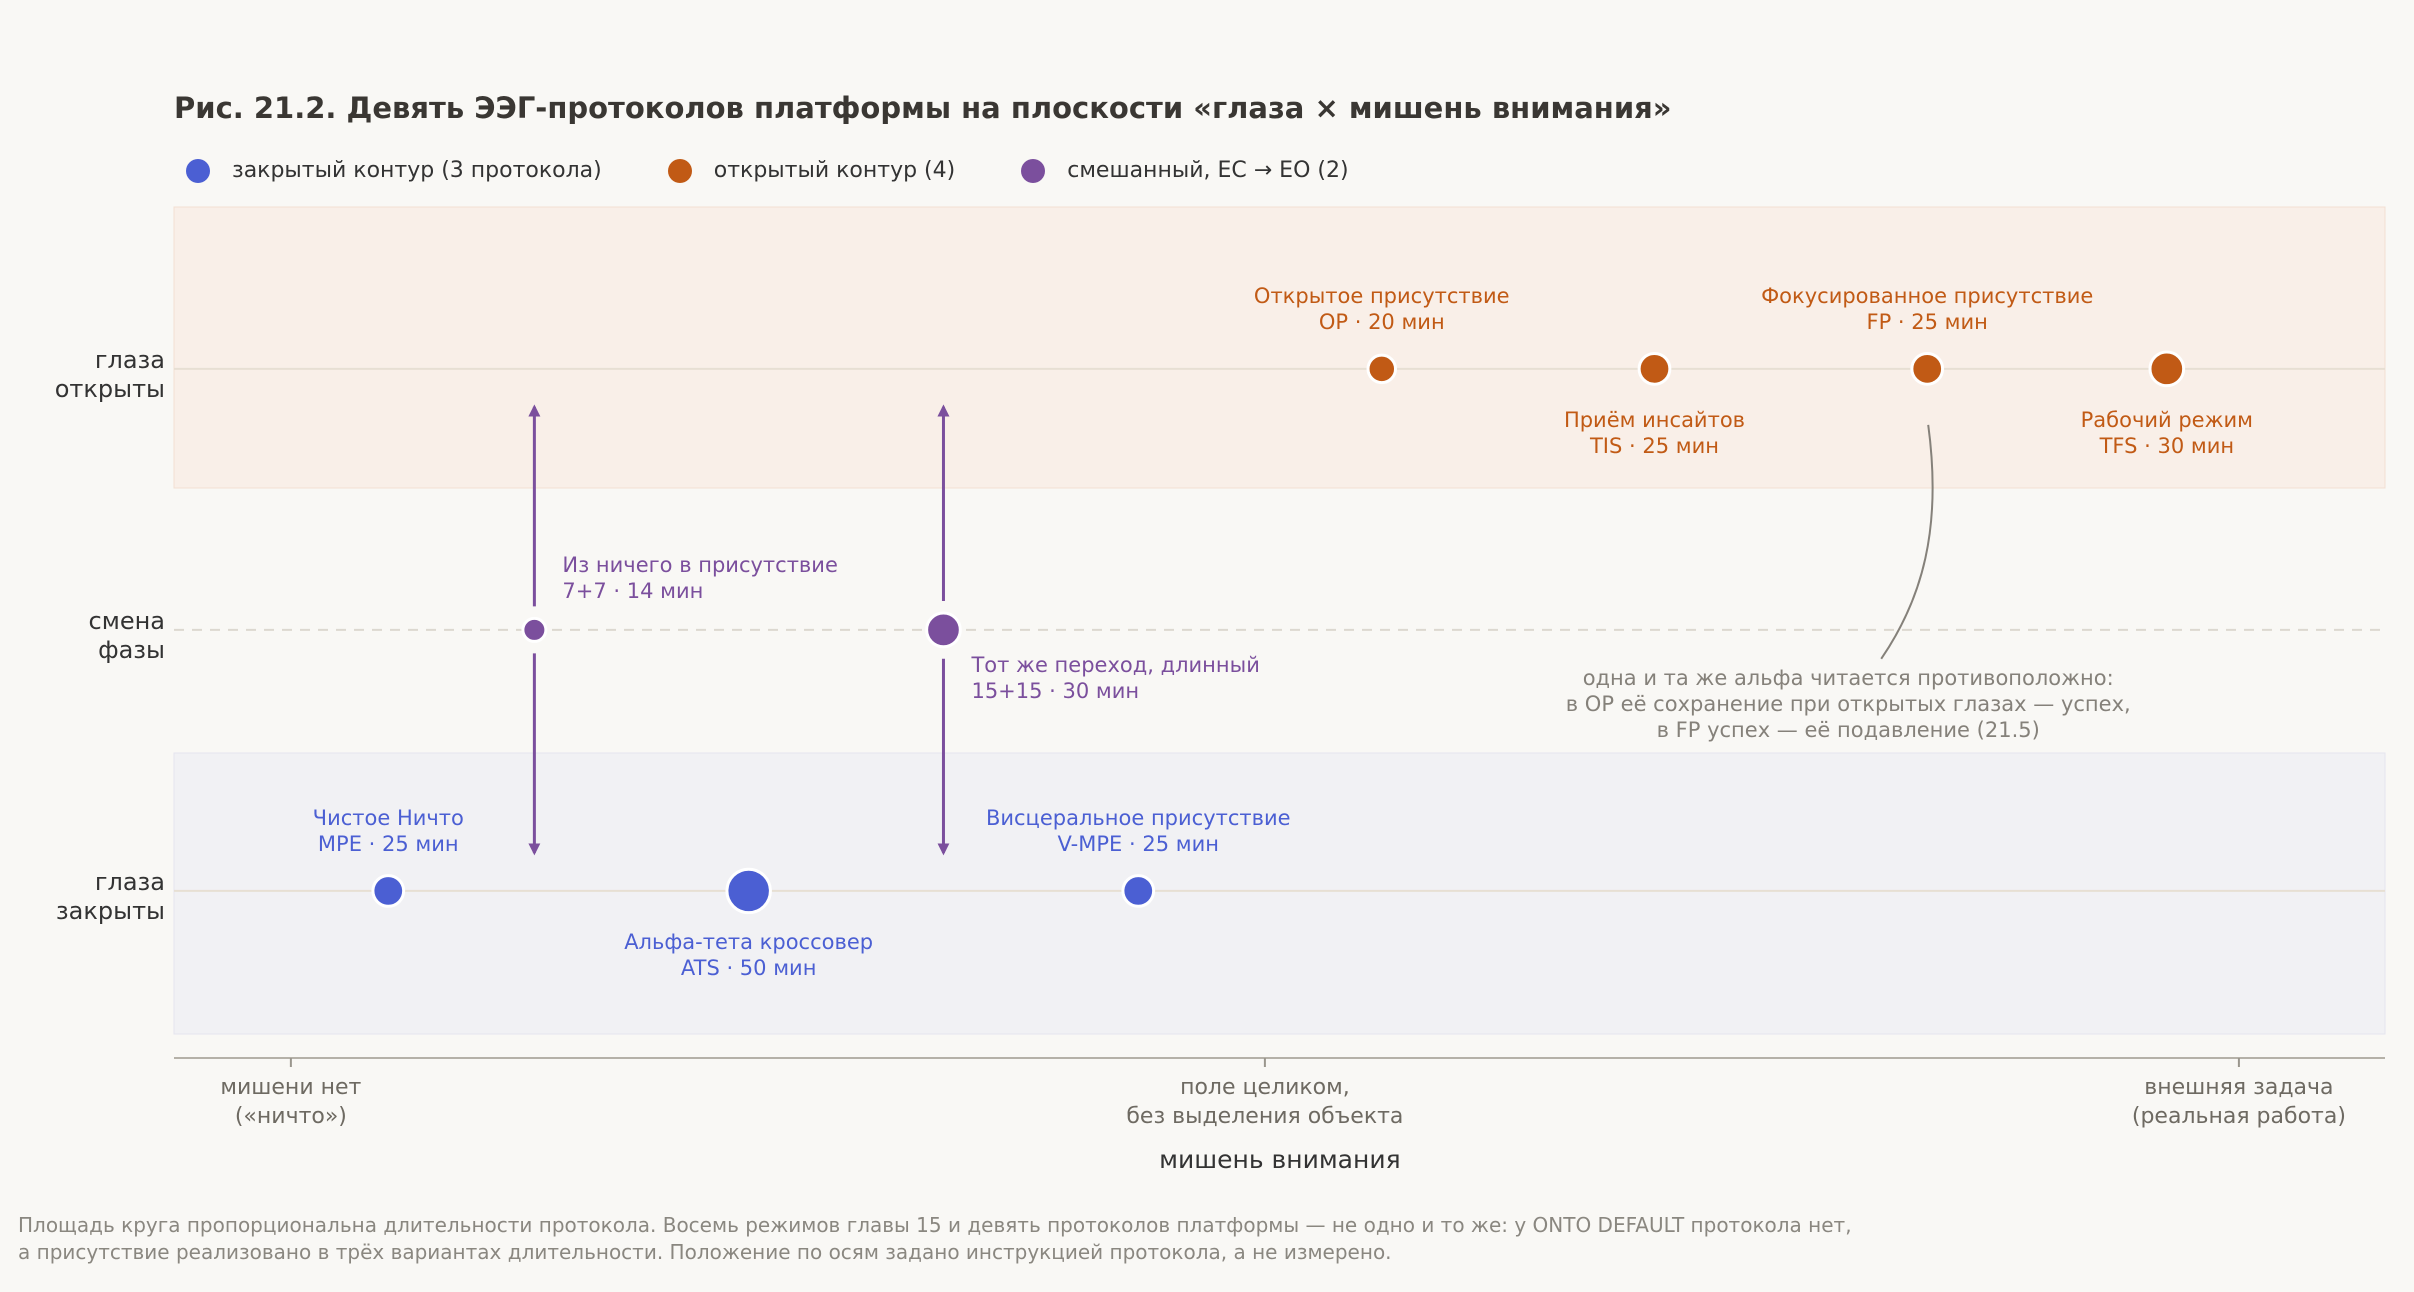 The height and width of the screenshot is (1292, 2414). I want to click on legend-label: смешанный, EC → EO (2), so click(1208, 170).